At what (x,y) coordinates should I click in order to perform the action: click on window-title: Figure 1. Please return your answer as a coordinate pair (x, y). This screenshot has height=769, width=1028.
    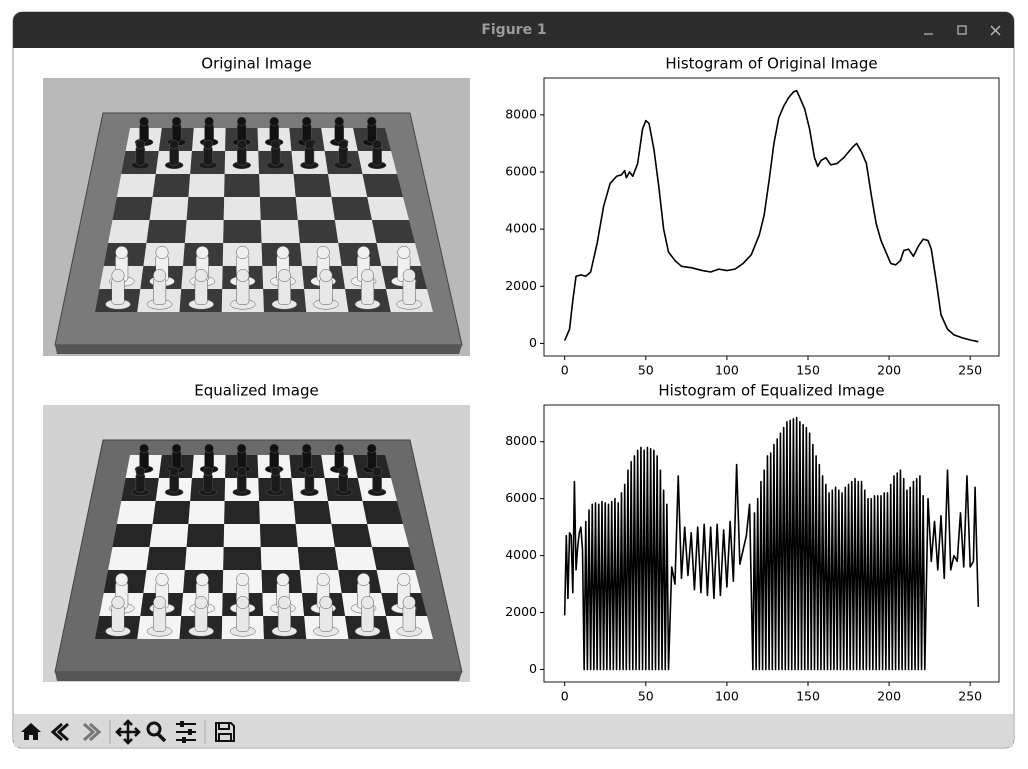
    Looking at the image, I should click on (513, 30).